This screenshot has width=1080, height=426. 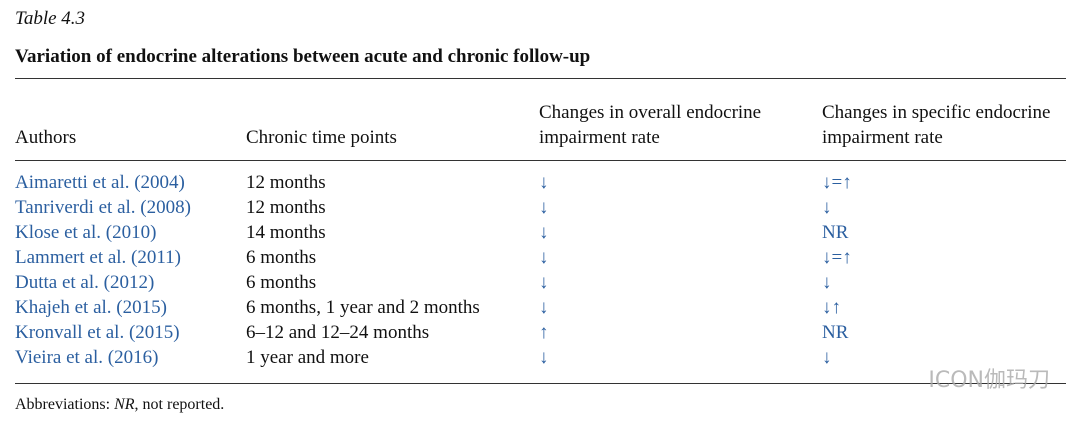 I want to click on table-cell: 1 year and more, so click(x=307, y=357).